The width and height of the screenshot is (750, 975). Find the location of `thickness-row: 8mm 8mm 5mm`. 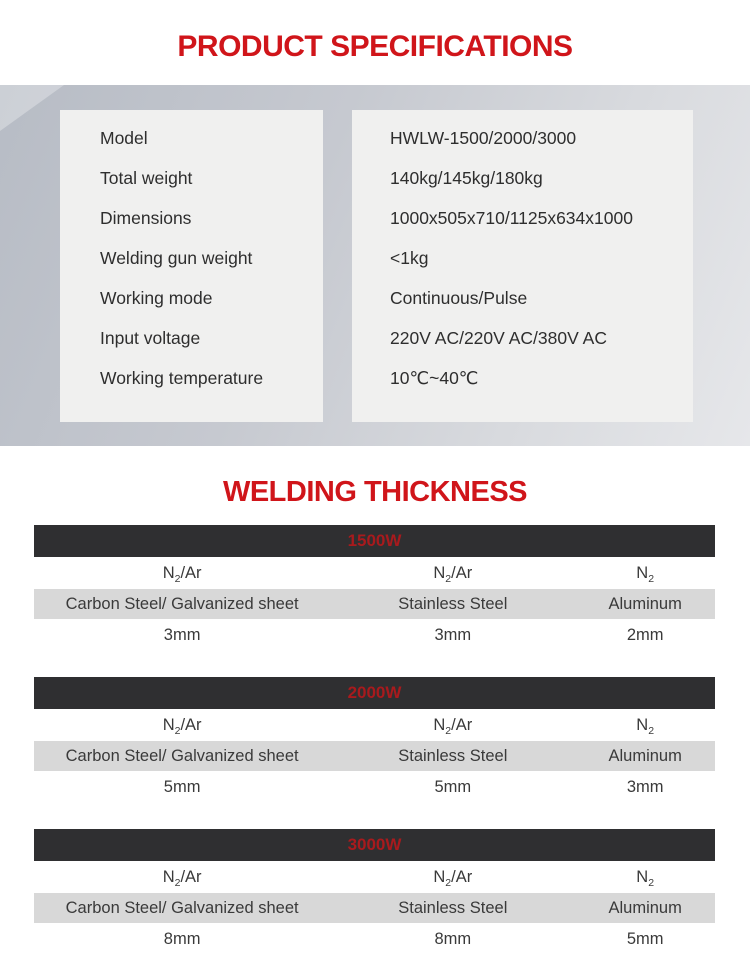

thickness-row: 8mm 8mm 5mm is located at coordinates (374, 939).